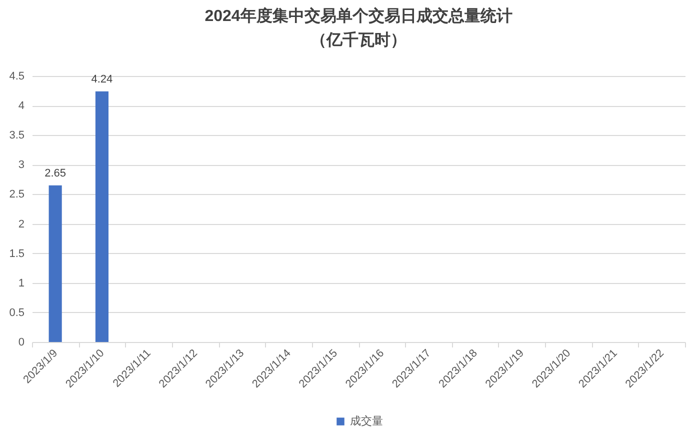  What do you see at coordinates (21, 224) in the screenshot?
I see `y-tick-label: 2` at bounding box center [21, 224].